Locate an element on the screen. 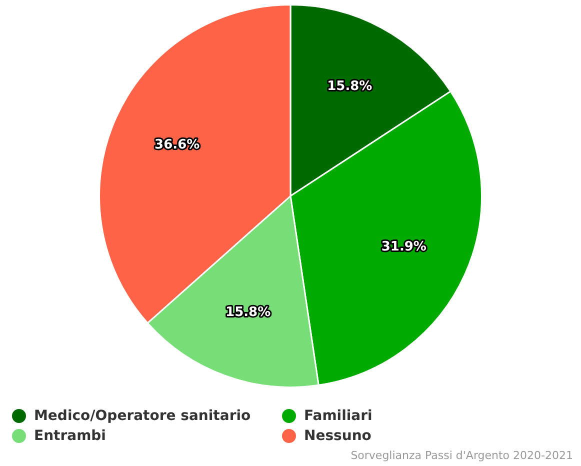 Image resolution: width=581 pixels, height=466 pixels. data-label: 36.6% is located at coordinates (177, 144).